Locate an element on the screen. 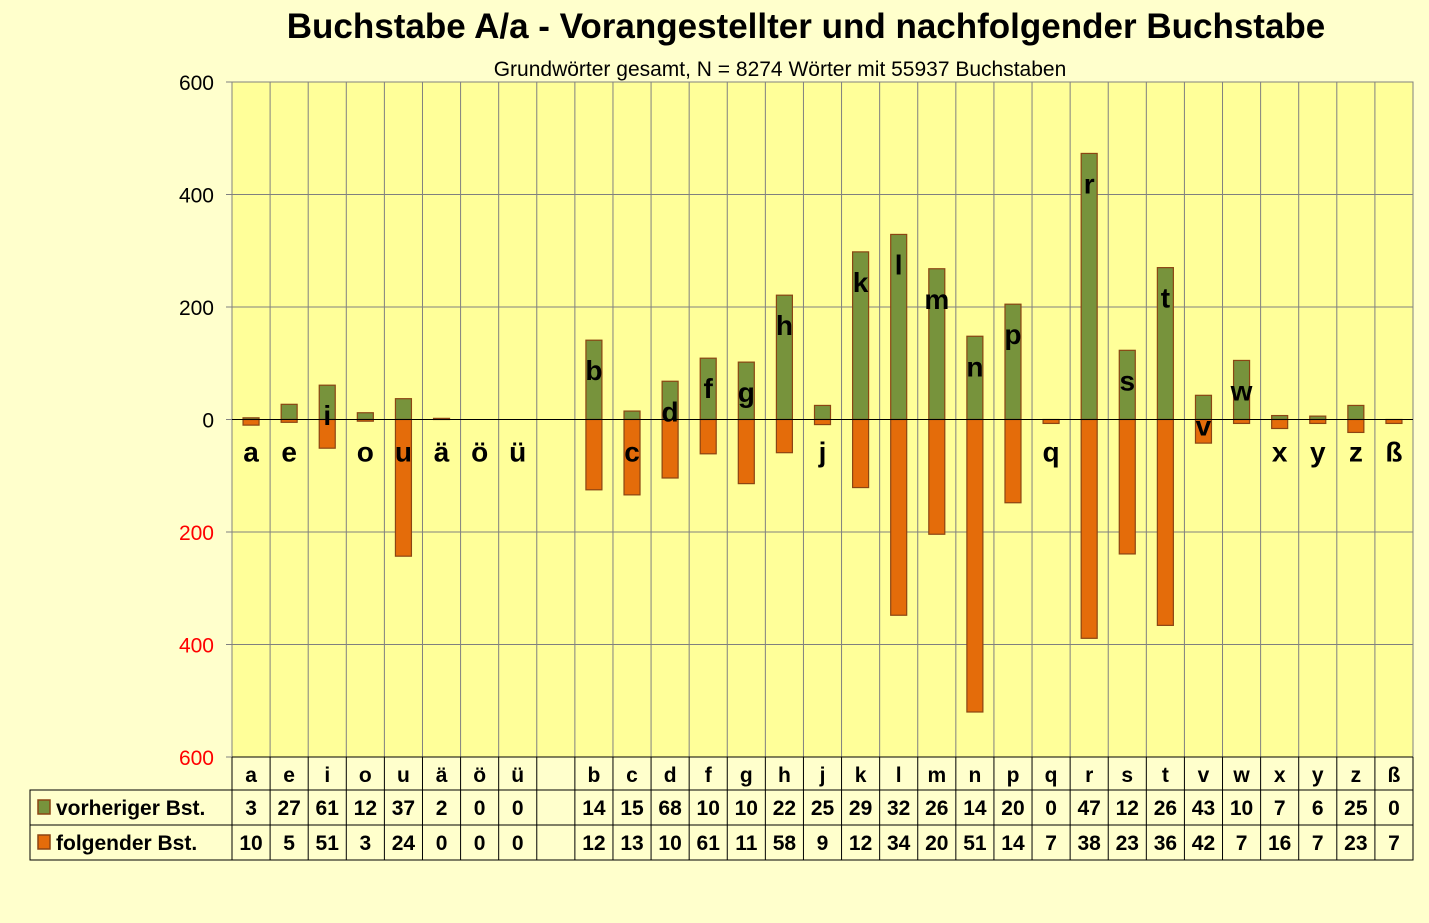  bar-letter-label: p is located at coordinates (1012, 334).